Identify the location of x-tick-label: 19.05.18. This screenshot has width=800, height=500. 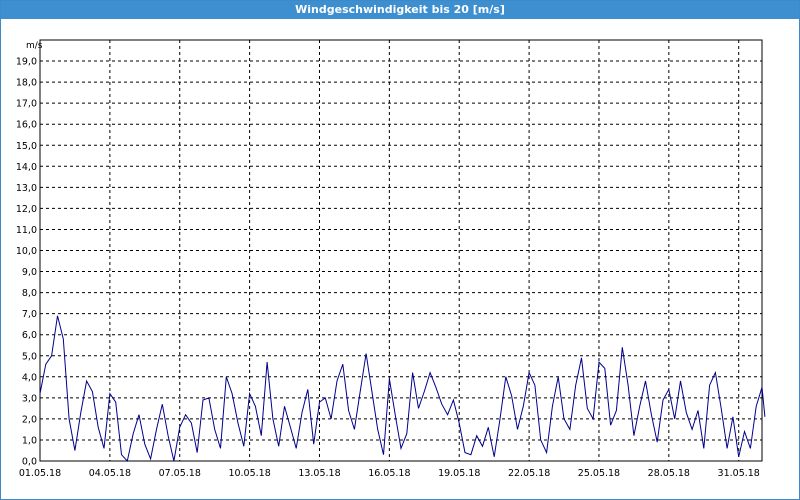
(459, 473).